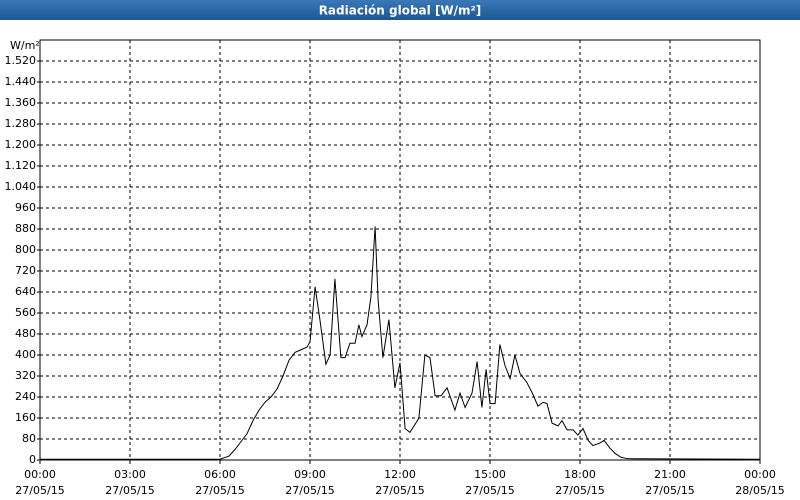  What do you see at coordinates (25, 291) in the screenshot?
I see `y-tick-label: 640` at bounding box center [25, 291].